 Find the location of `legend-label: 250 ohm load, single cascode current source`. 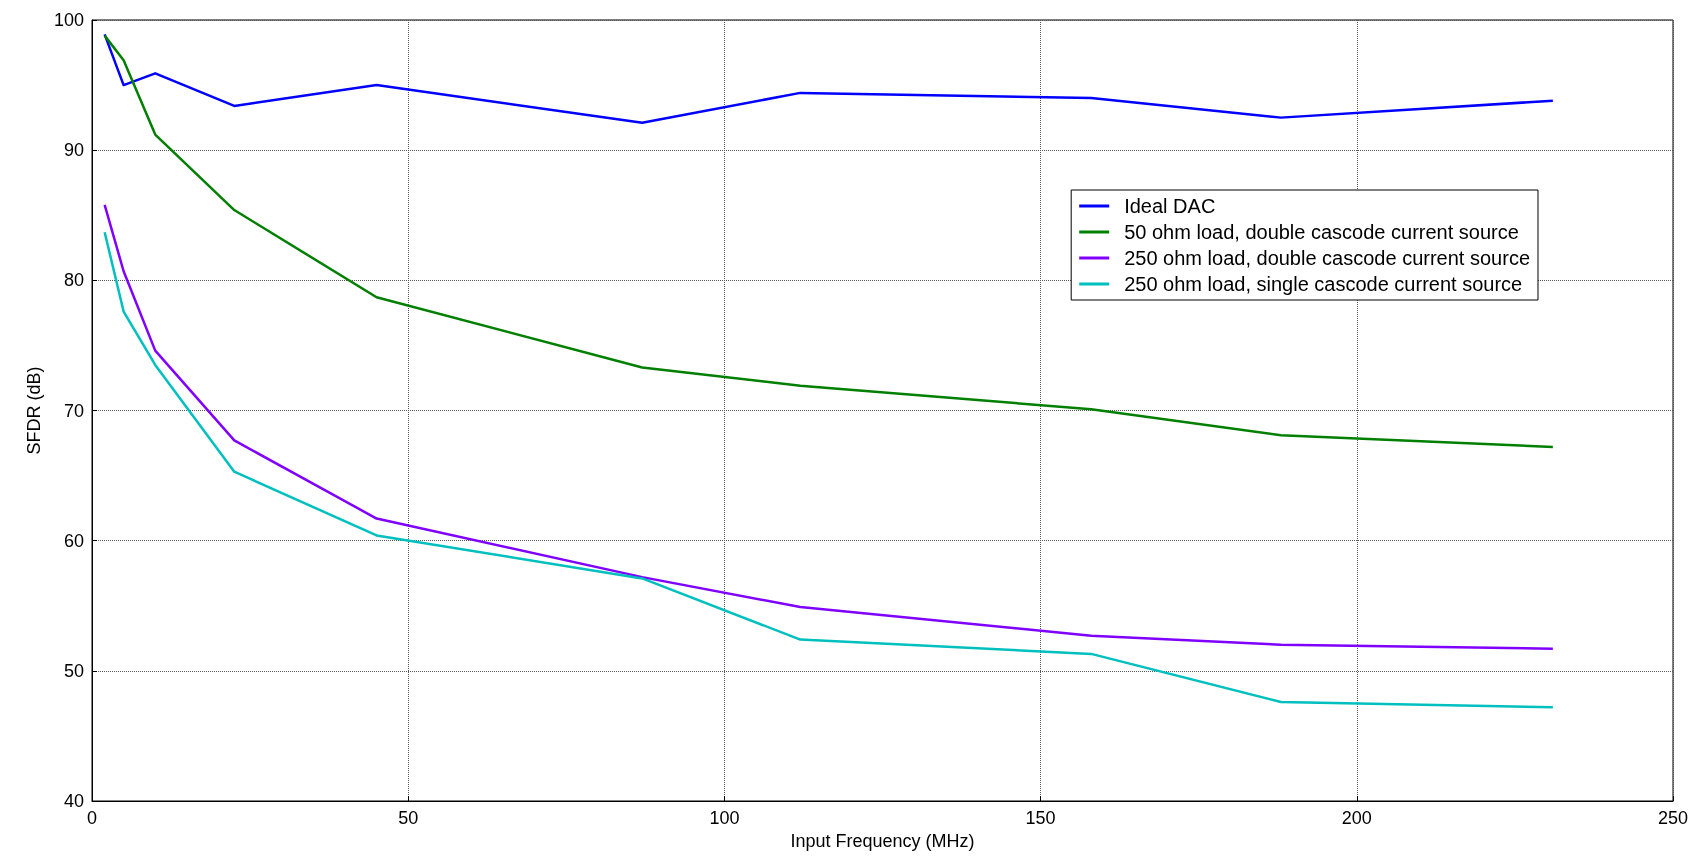

legend-label: 250 ohm load, single cascode current source is located at coordinates (1323, 284).